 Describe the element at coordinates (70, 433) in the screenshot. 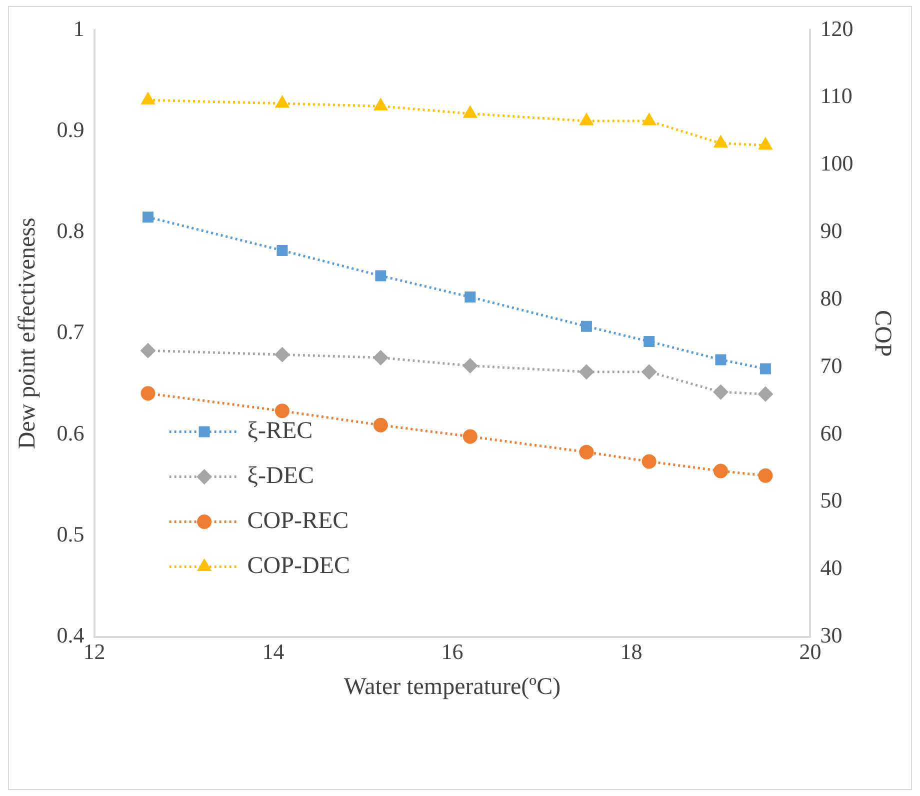

I see `y-tick-label: 0.6` at that location.